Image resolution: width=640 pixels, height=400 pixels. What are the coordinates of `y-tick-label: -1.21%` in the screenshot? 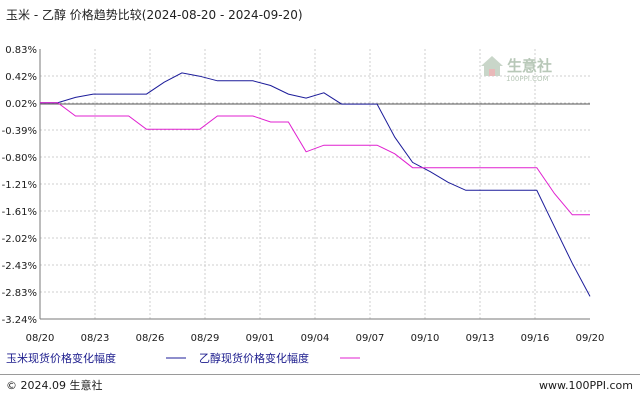 It's located at (19, 185).